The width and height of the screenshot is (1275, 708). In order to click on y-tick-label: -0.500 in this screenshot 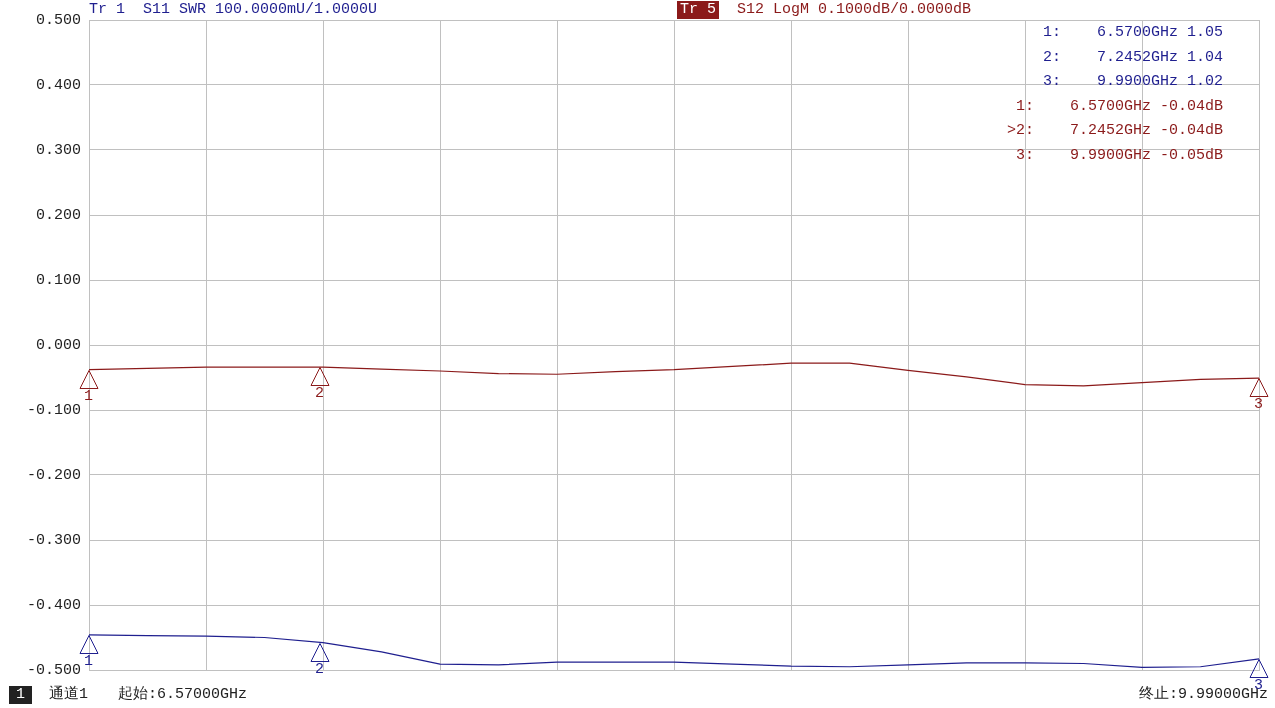, I will do `click(53, 670)`.